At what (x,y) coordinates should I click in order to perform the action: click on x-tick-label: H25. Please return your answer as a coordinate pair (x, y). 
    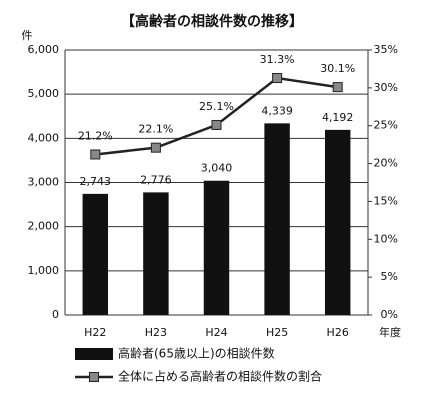
    Looking at the image, I should click on (277, 332).